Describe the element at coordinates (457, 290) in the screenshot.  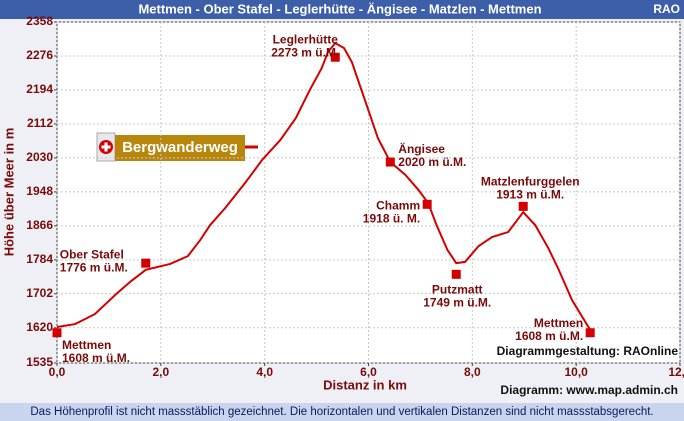
I see `waypoint-name: Putzmatt` at that location.